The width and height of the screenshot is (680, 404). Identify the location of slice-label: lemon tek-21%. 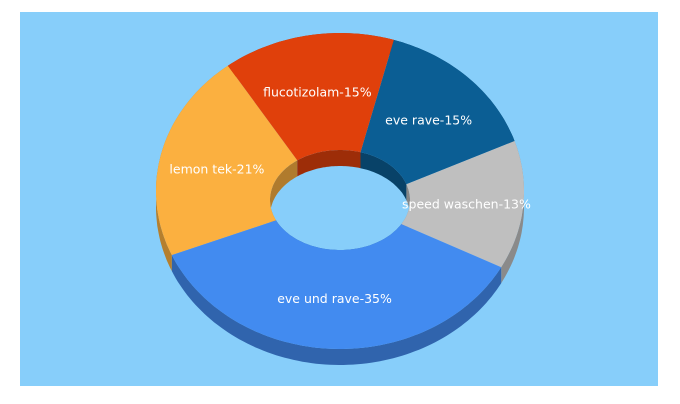
(216, 168).